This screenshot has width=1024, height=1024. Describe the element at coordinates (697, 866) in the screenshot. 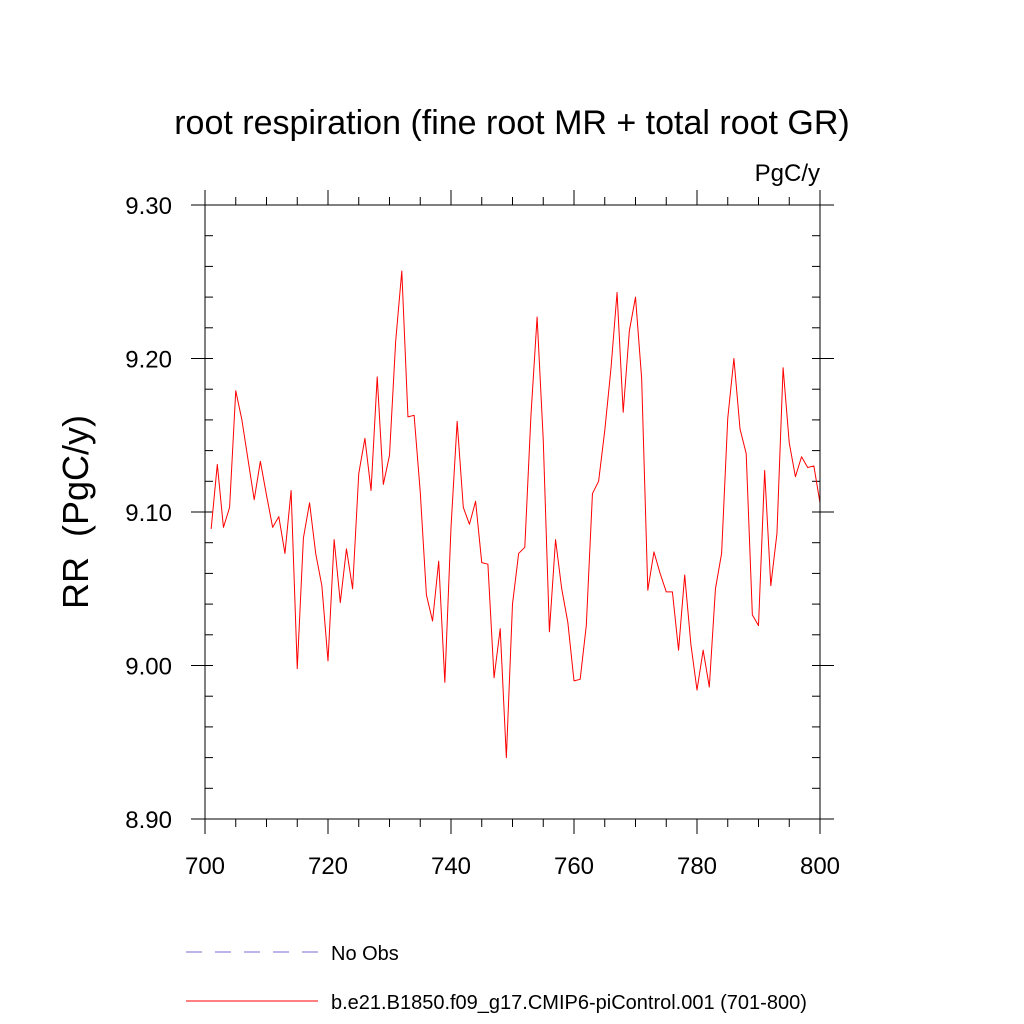

I see `x-tick-label: 780` at that location.